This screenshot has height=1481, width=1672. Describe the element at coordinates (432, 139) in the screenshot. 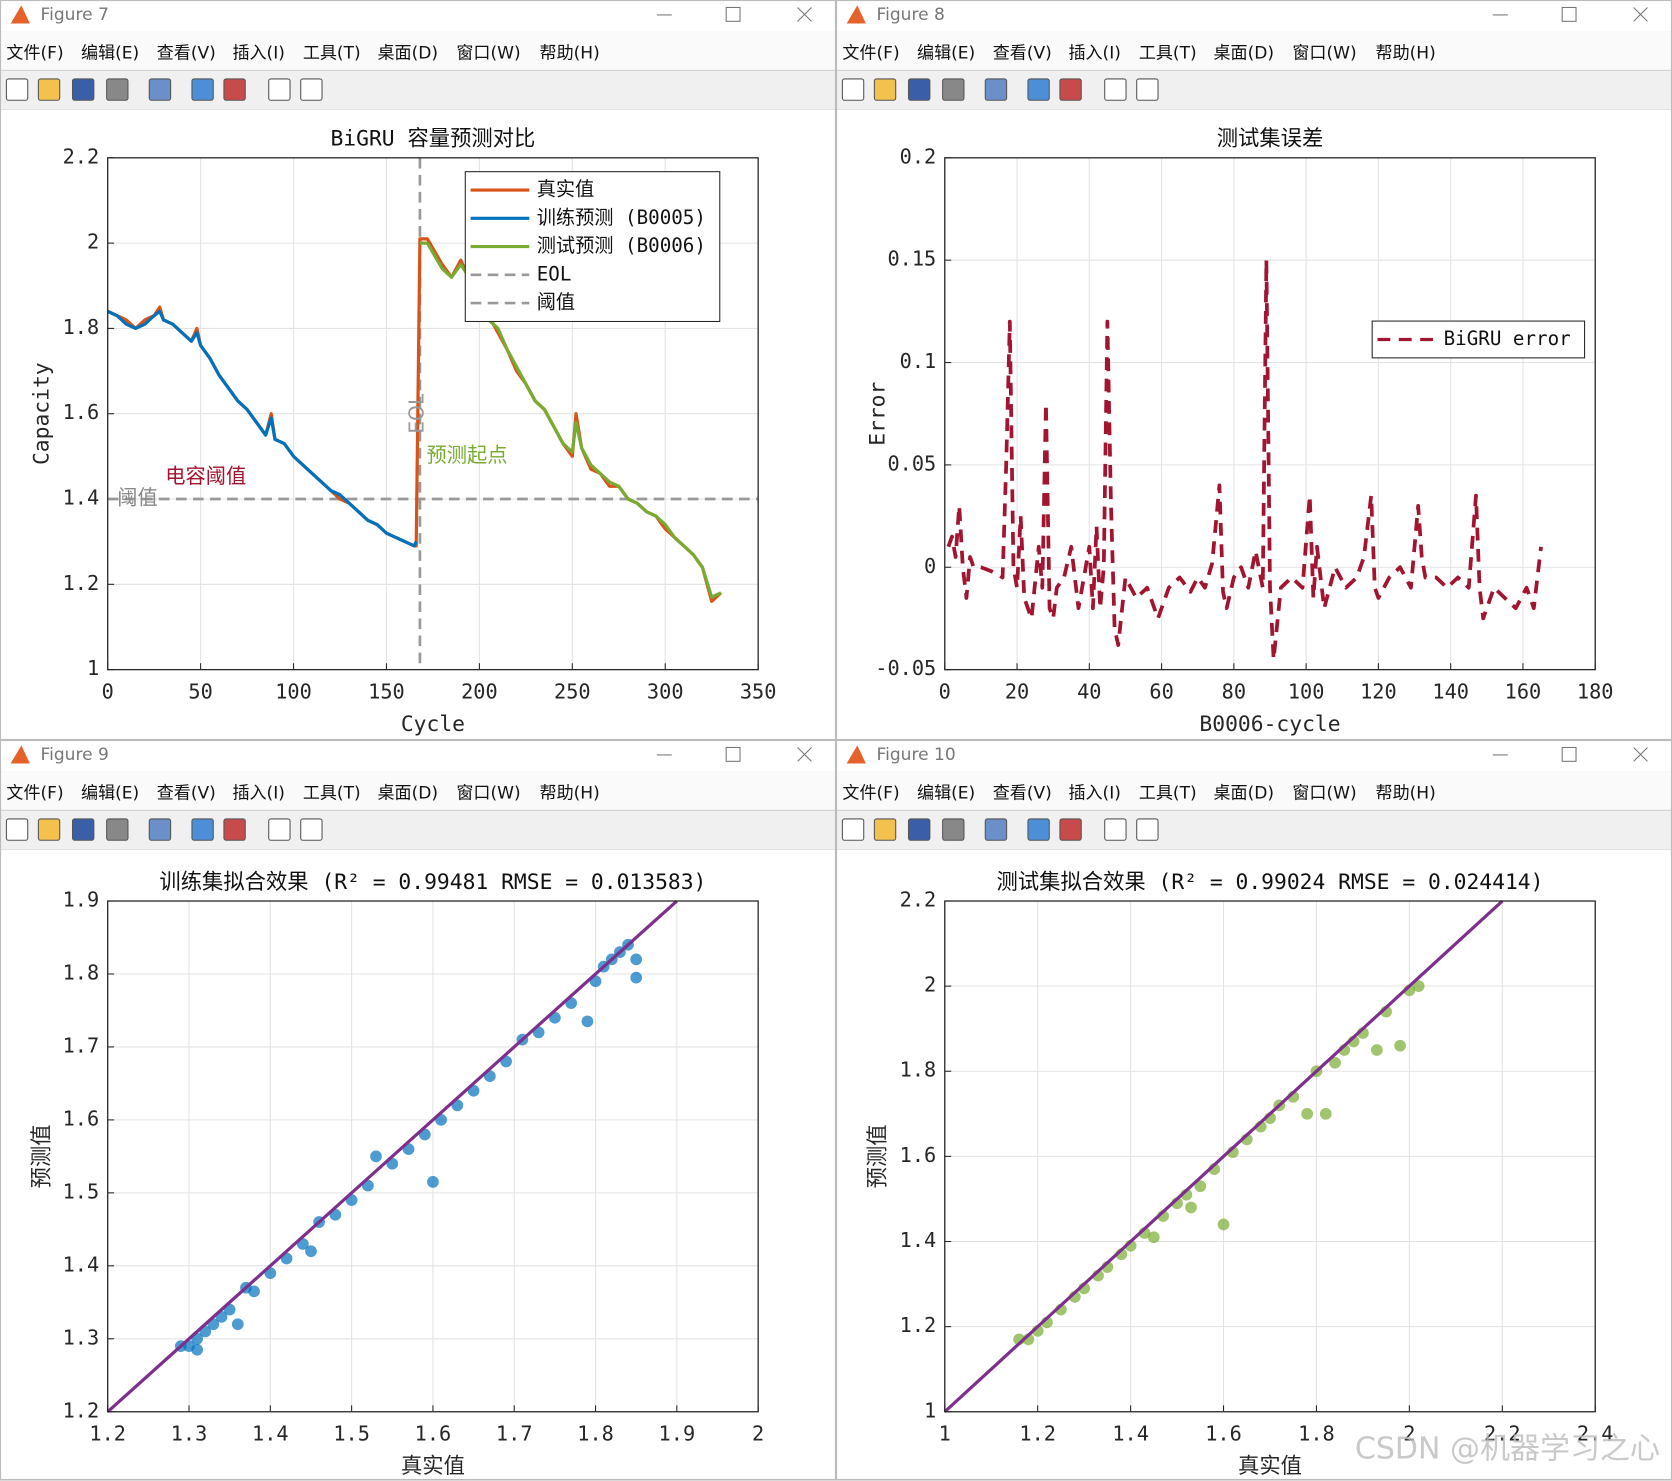

I see `chart-title: BiGRU 容量预测对比` at that location.